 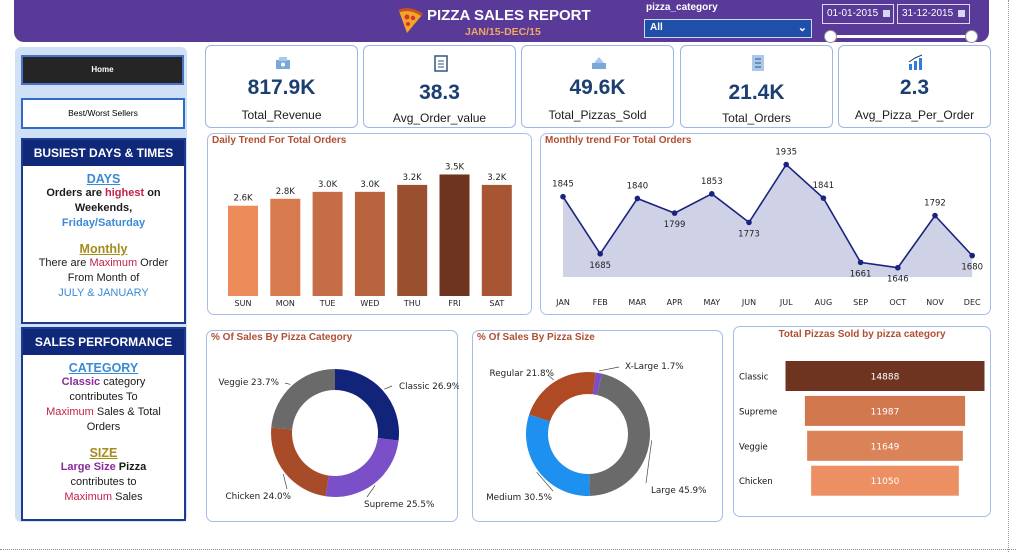 I want to click on funnel-value-label: 11050, so click(x=885, y=482).